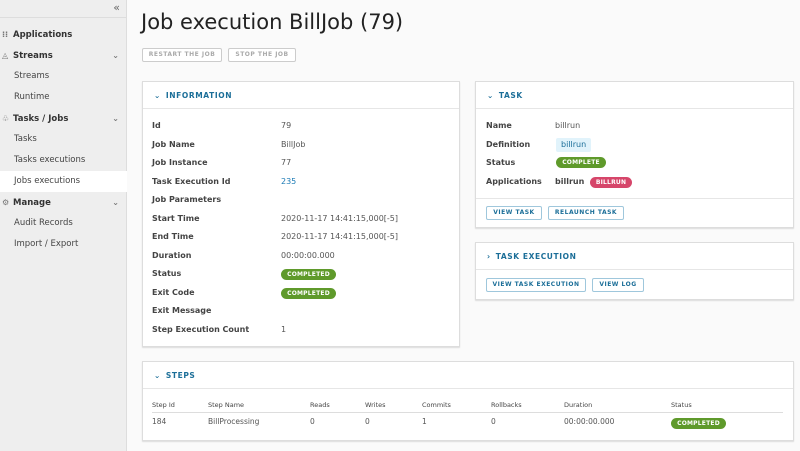 Image resolution: width=800 pixels, height=451 pixels. Describe the element at coordinates (284, 329) in the screenshot. I see `info-value: 1` at that location.